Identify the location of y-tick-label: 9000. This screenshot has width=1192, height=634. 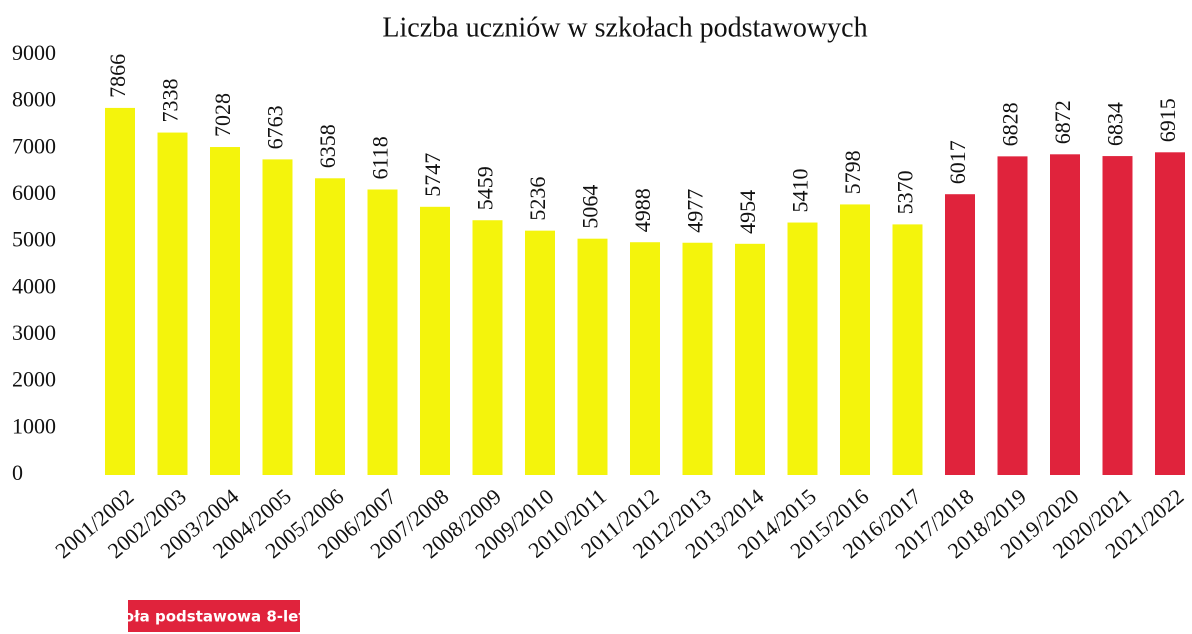
(34, 52).